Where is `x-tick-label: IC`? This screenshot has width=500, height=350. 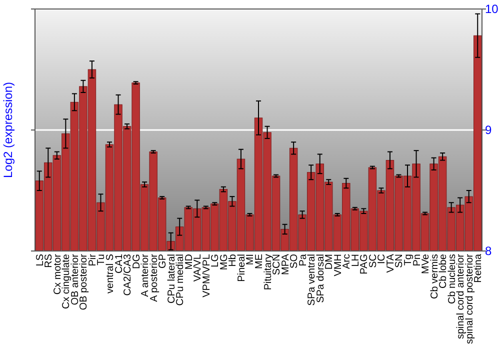 x-tick-label: IC is located at coordinates (382, 259).